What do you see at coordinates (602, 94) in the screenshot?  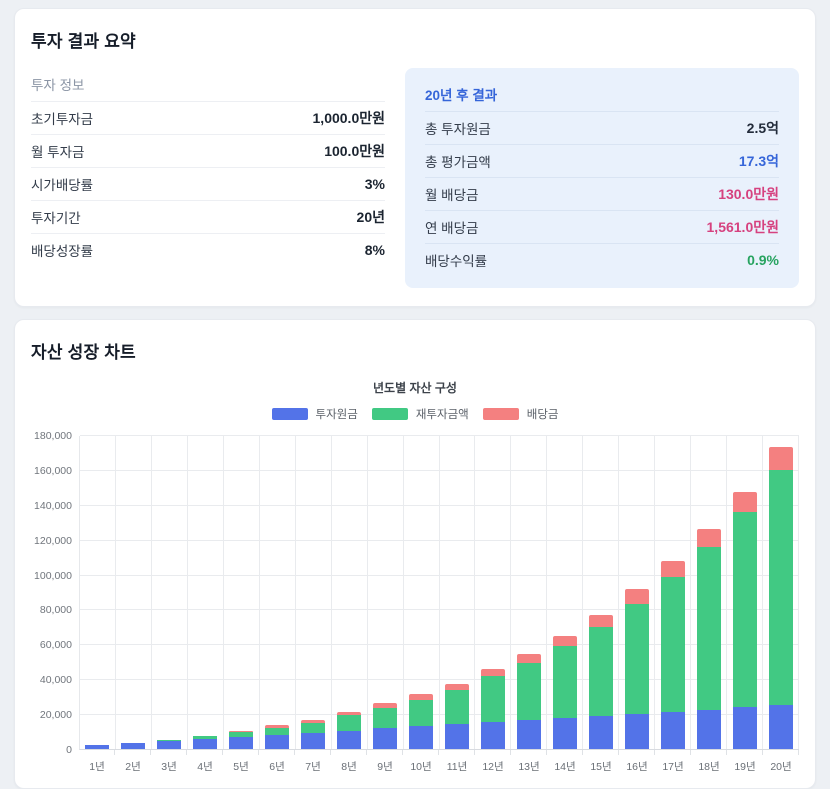 I see `result-panel-header: 20년 후 결과` at bounding box center [602, 94].